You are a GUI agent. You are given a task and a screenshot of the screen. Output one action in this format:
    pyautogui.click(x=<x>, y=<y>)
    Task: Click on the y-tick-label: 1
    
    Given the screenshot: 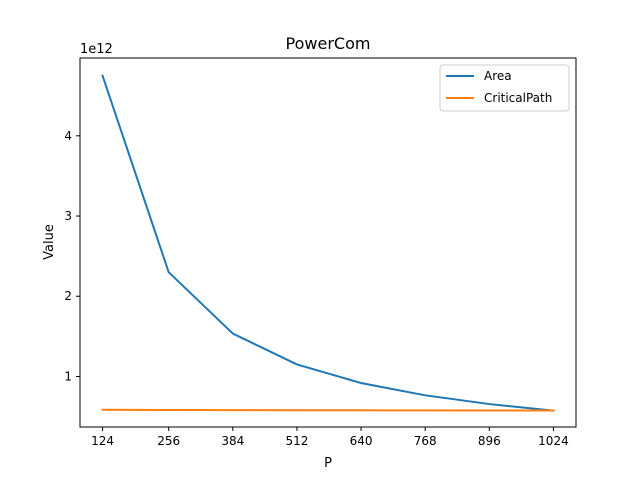 What is the action you would take?
    pyautogui.click(x=68, y=376)
    